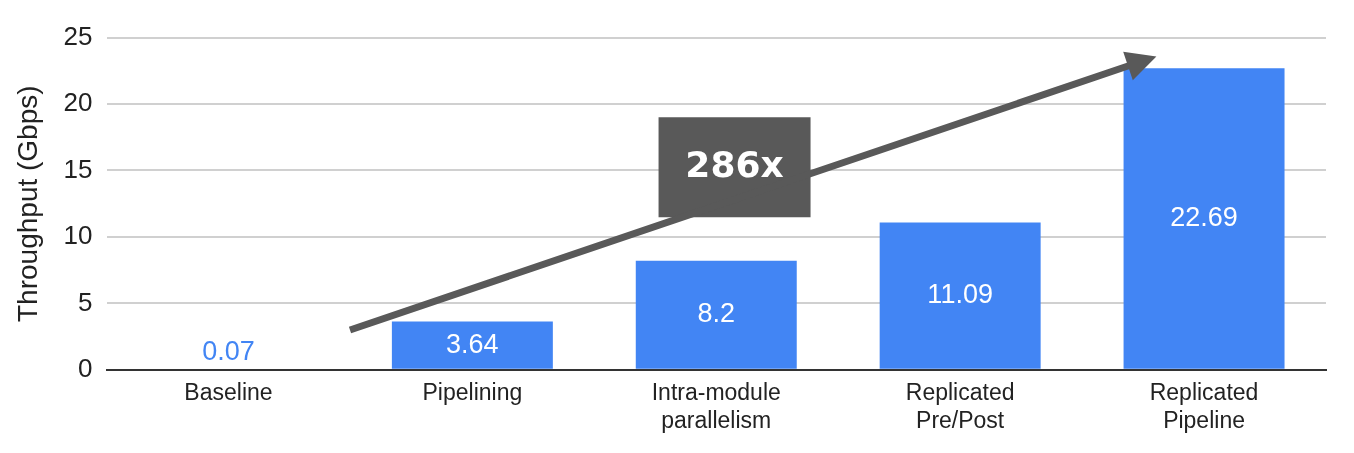 The height and width of the screenshot is (453, 1354). I want to click on x-tick-label: Intra-module parallelism, so click(716, 405).